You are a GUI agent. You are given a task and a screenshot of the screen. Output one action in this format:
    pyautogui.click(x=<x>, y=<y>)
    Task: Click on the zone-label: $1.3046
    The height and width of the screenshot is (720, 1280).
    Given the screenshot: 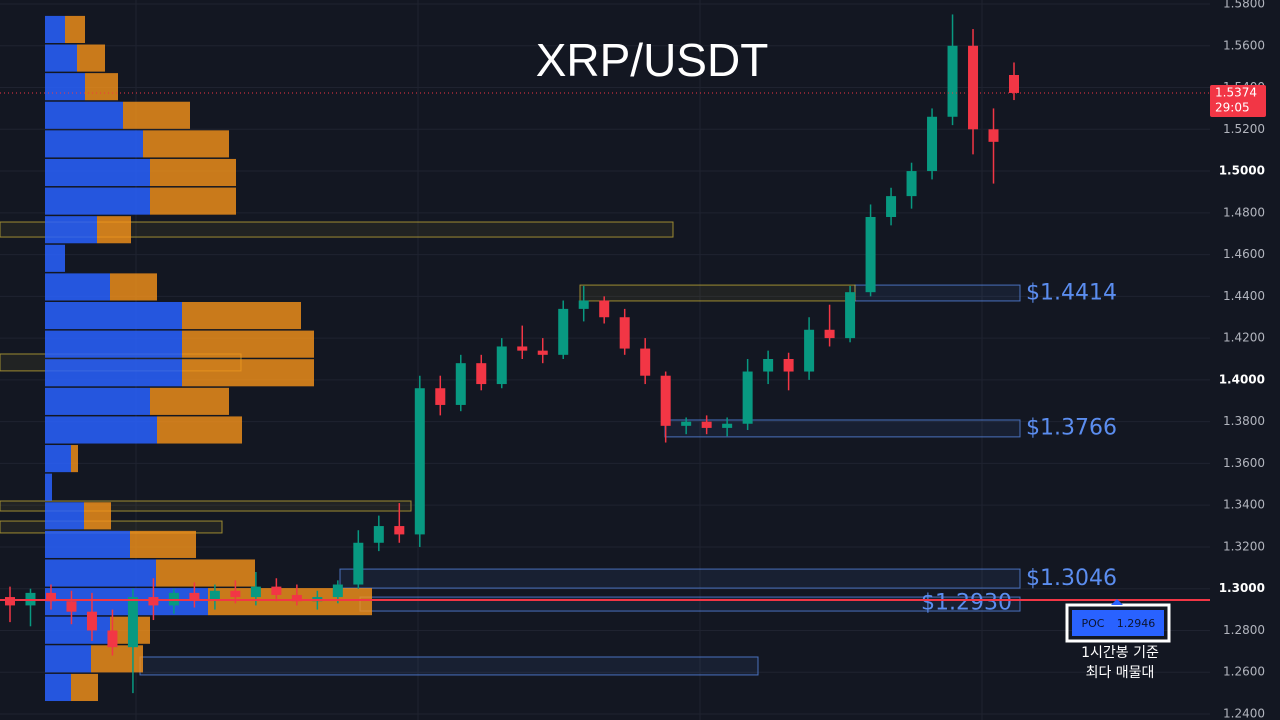 What is the action you would take?
    pyautogui.click(x=1071, y=578)
    